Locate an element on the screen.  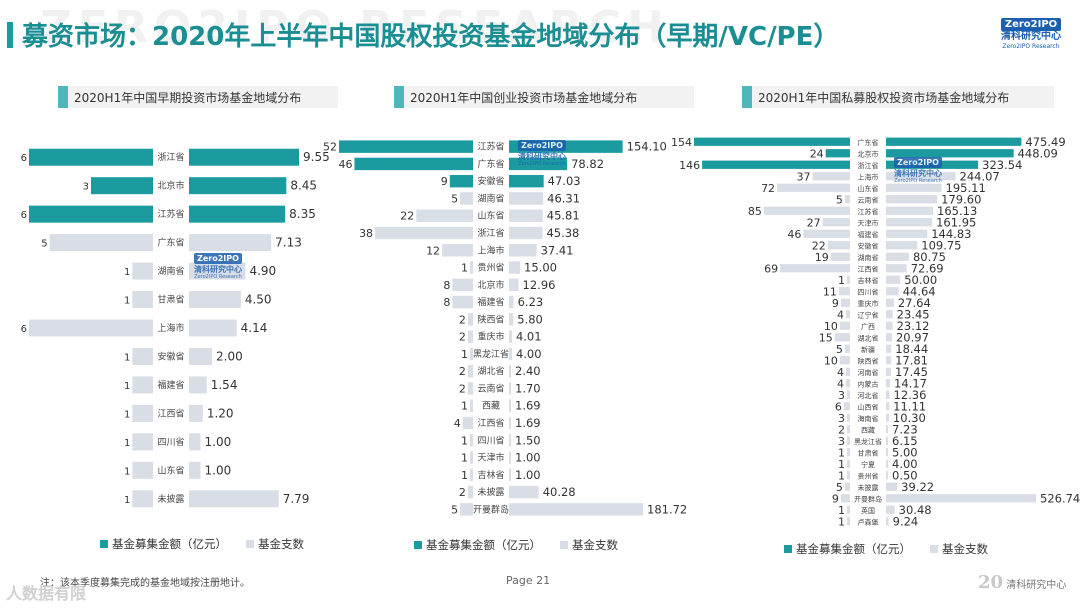
amount-label: 78.82 is located at coordinates (587, 164).